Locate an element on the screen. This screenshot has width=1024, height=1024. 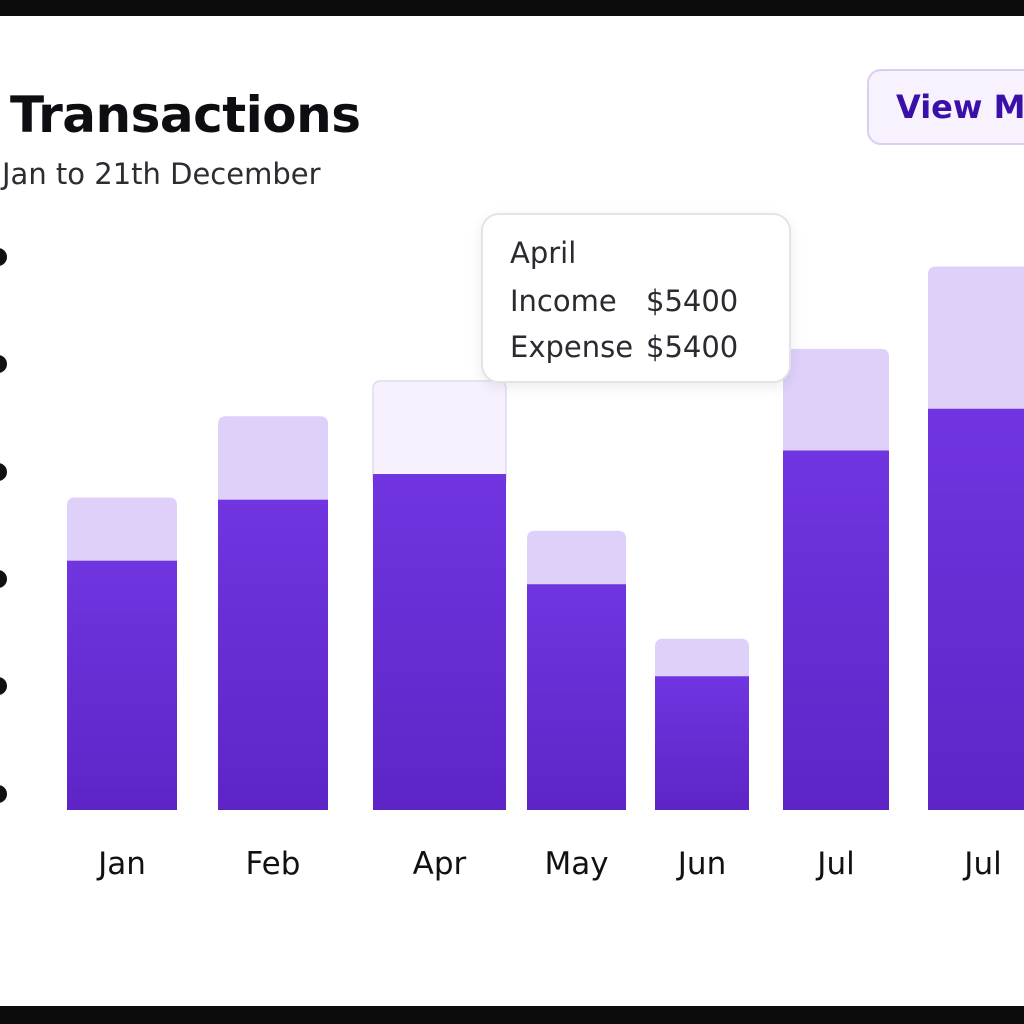
x-tick-label-5: Jul is located at coordinates (834, 864).